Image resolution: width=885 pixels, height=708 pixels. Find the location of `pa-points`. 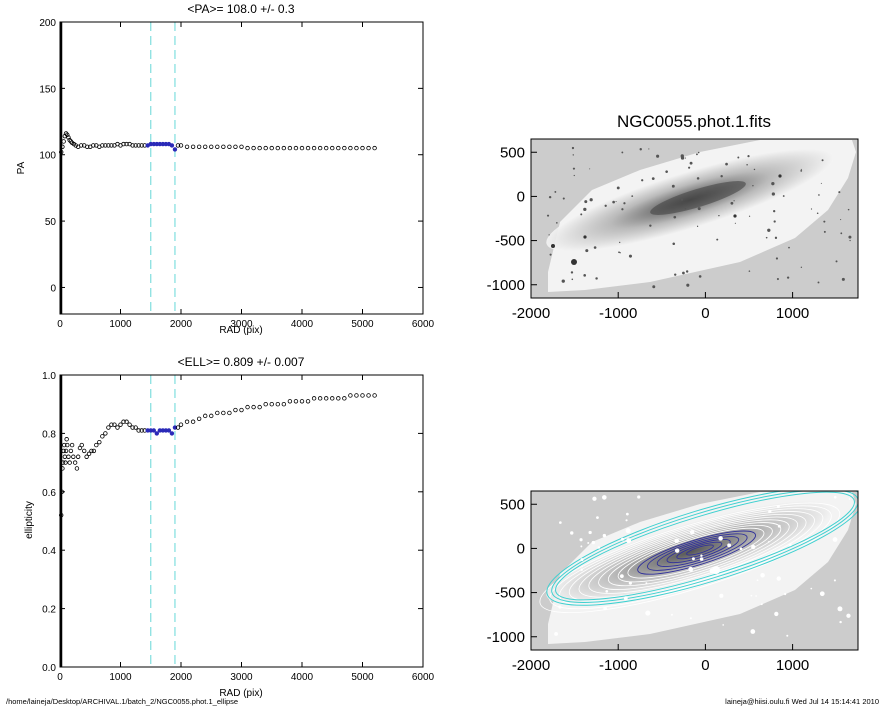

pa-points is located at coordinates (218, 168).